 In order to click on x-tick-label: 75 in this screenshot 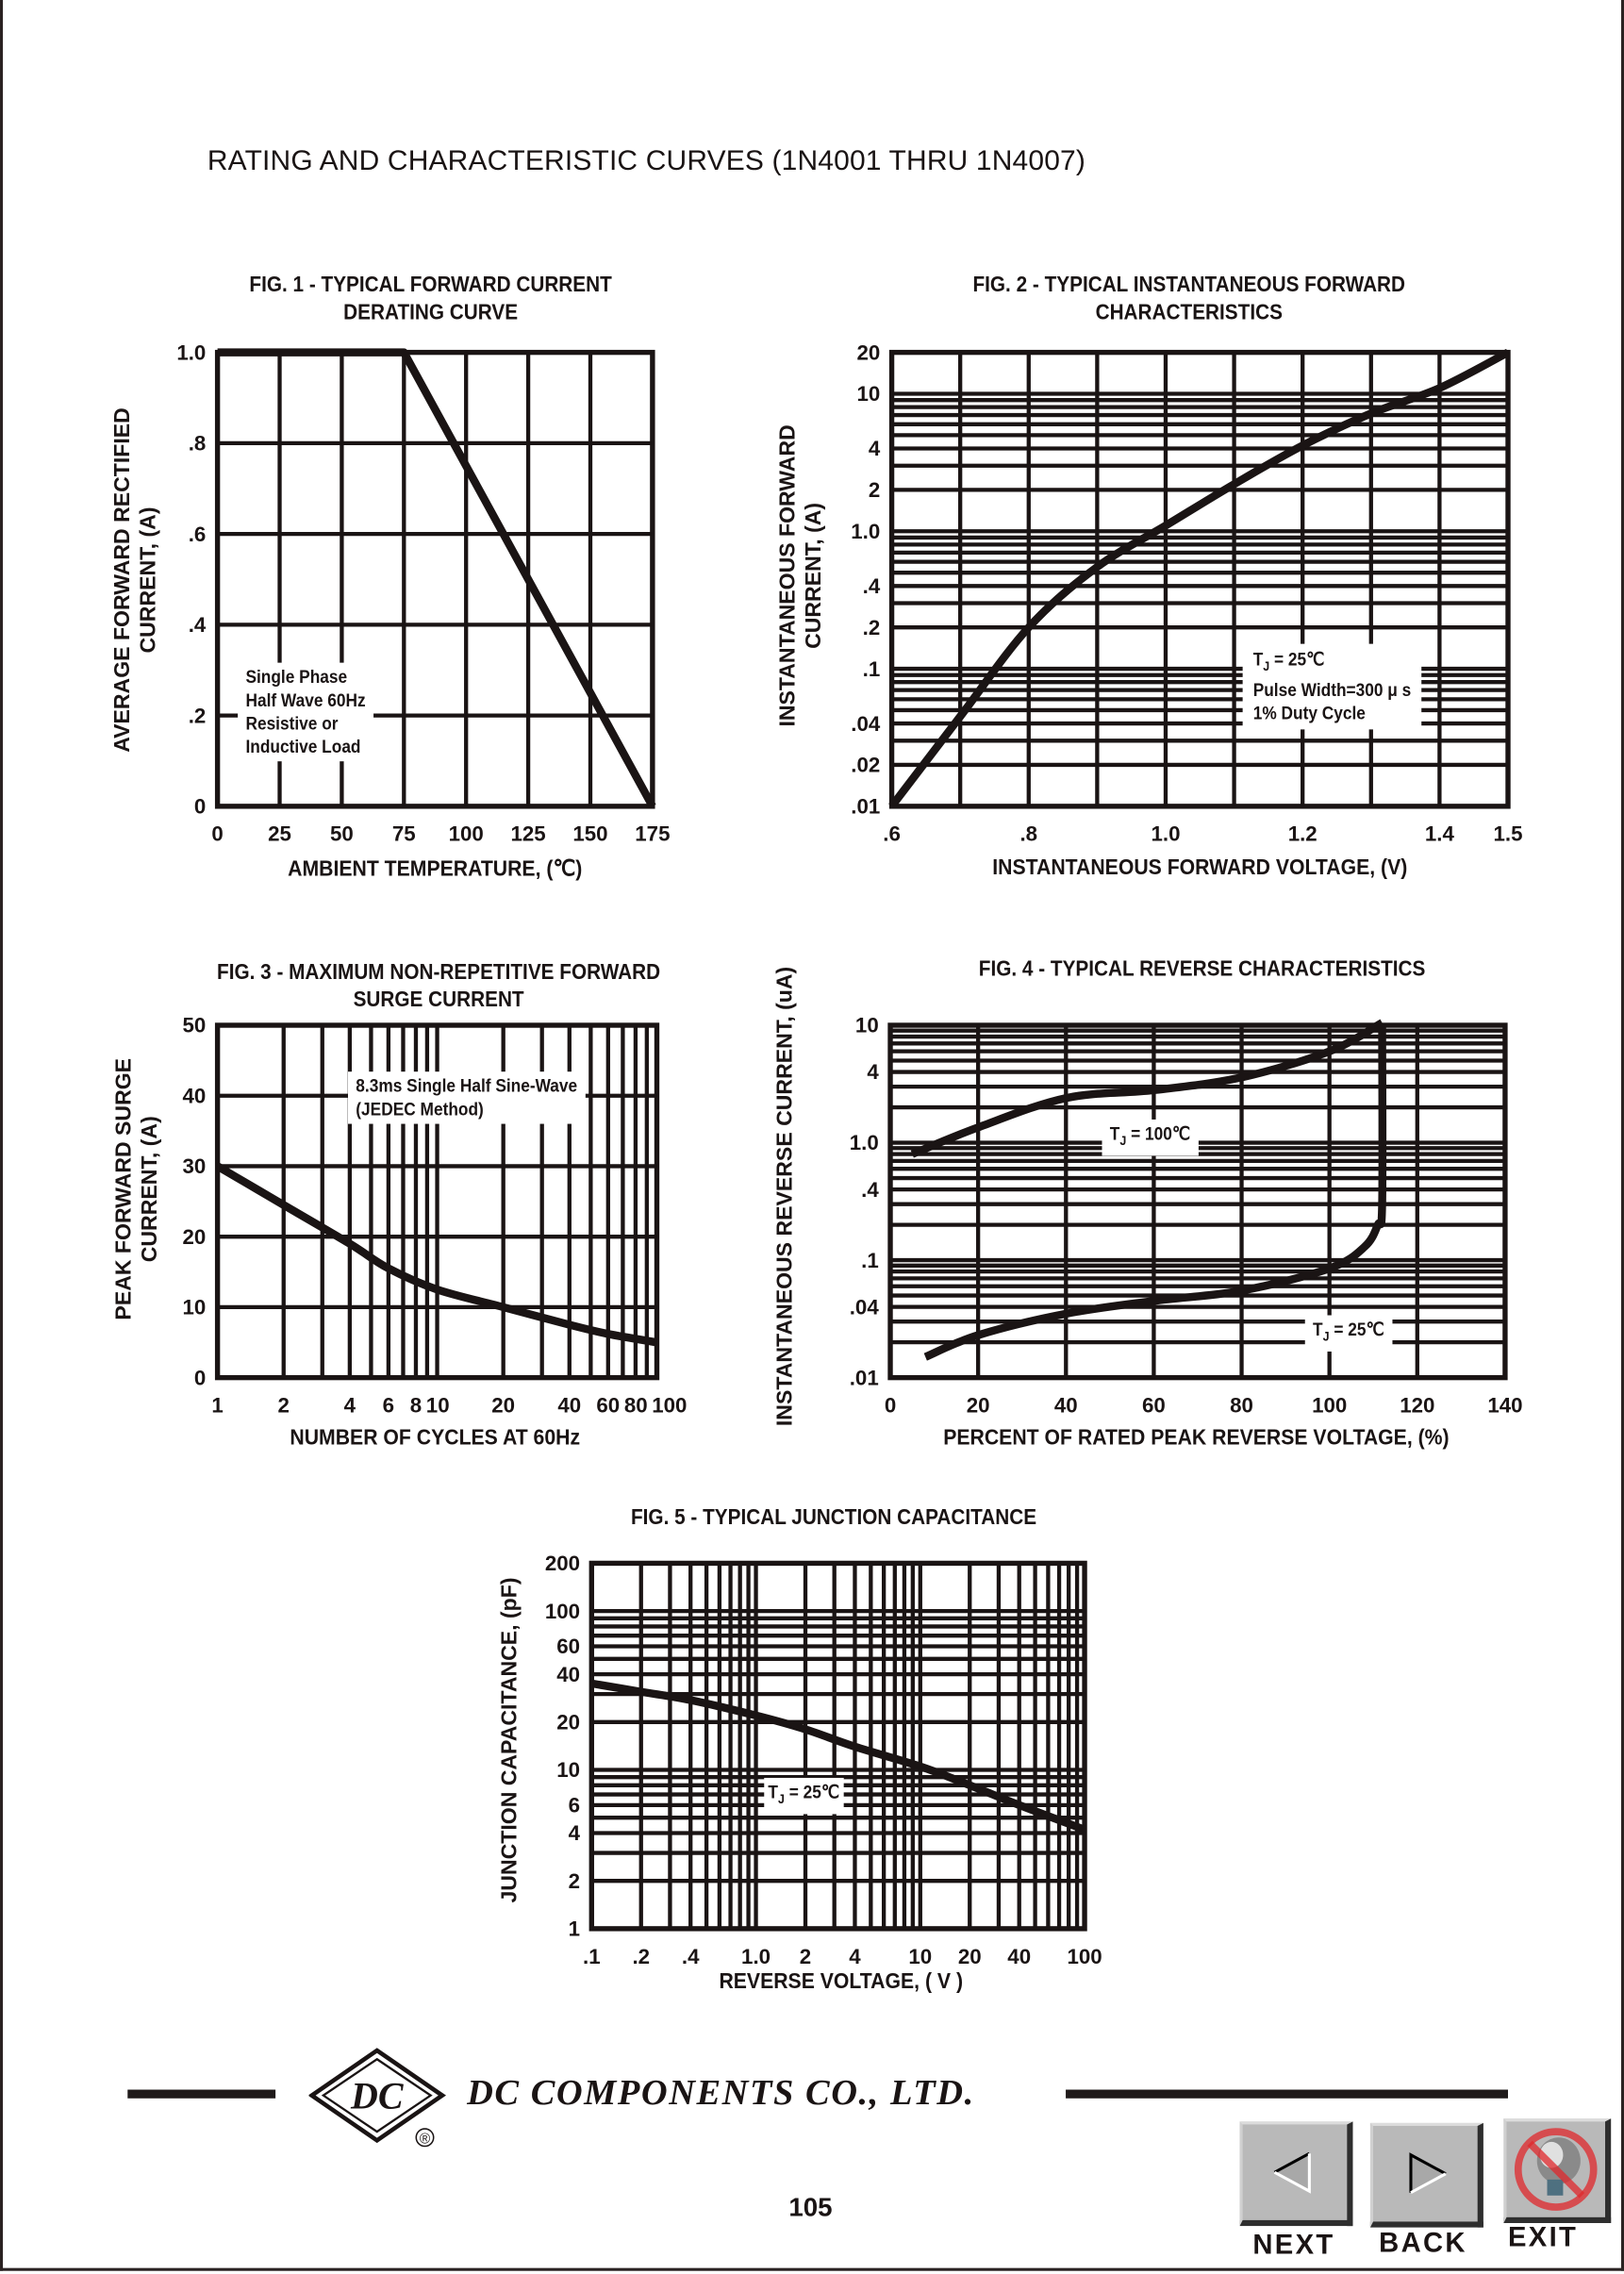, I will do `click(404, 834)`.